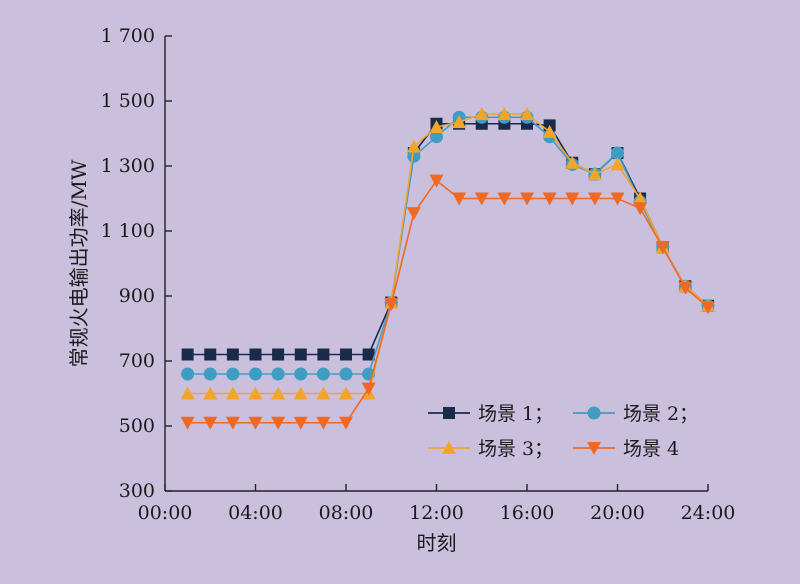 The image size is (800, 584). Describe the element at coordinates (563, 431) in the screenshot. I see `legend: 场景 1； 场景 2； 场景 3； 场景 4` at that location.